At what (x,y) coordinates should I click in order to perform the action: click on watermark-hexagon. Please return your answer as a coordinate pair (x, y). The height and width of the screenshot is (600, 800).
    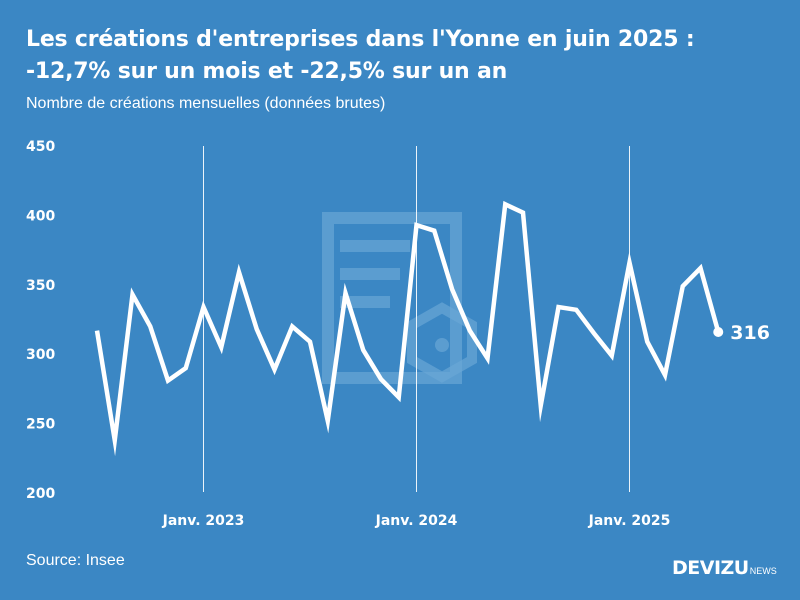
    Looking at the image, I should click on (442, 342).